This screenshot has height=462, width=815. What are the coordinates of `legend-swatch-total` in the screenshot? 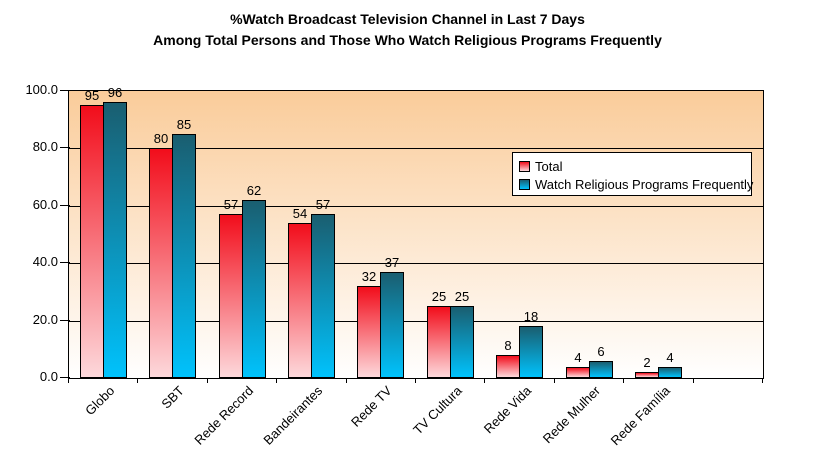 It's located at (524, 166).